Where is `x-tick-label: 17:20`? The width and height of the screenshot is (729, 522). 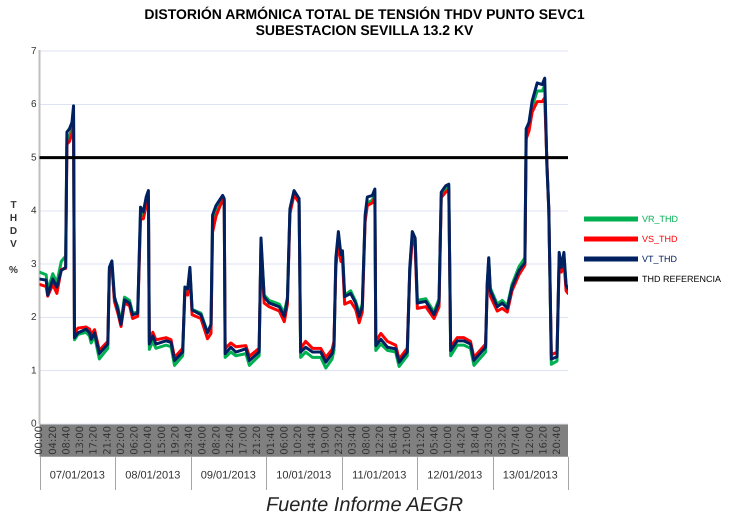
x-tick-label: 17:20 is located at coordinates (94, 440).